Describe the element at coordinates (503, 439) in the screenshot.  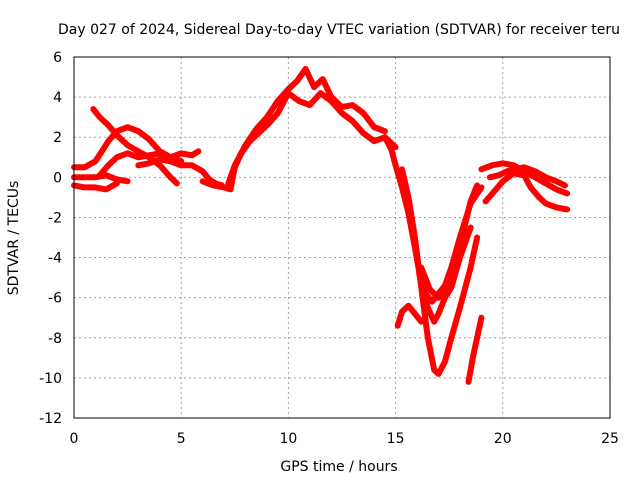
I see `x-tick-label: 20` at that location.